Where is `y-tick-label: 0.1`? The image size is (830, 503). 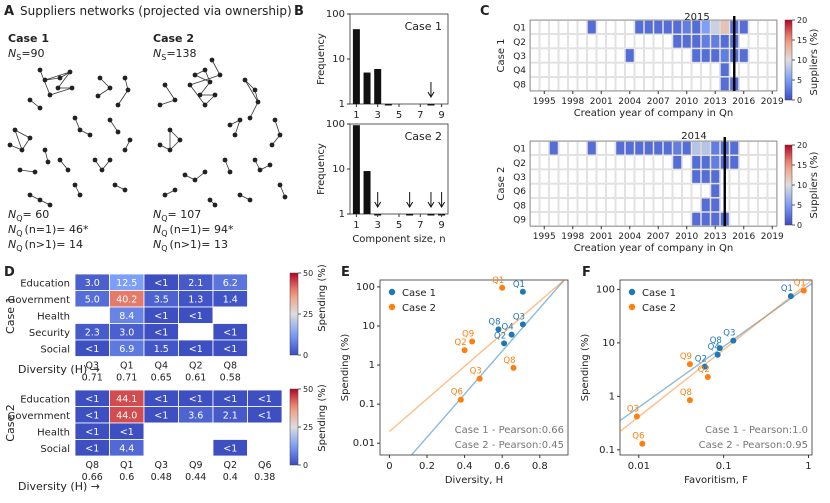
y-tick-label: 0.1 is located at coordinates (367, 404).